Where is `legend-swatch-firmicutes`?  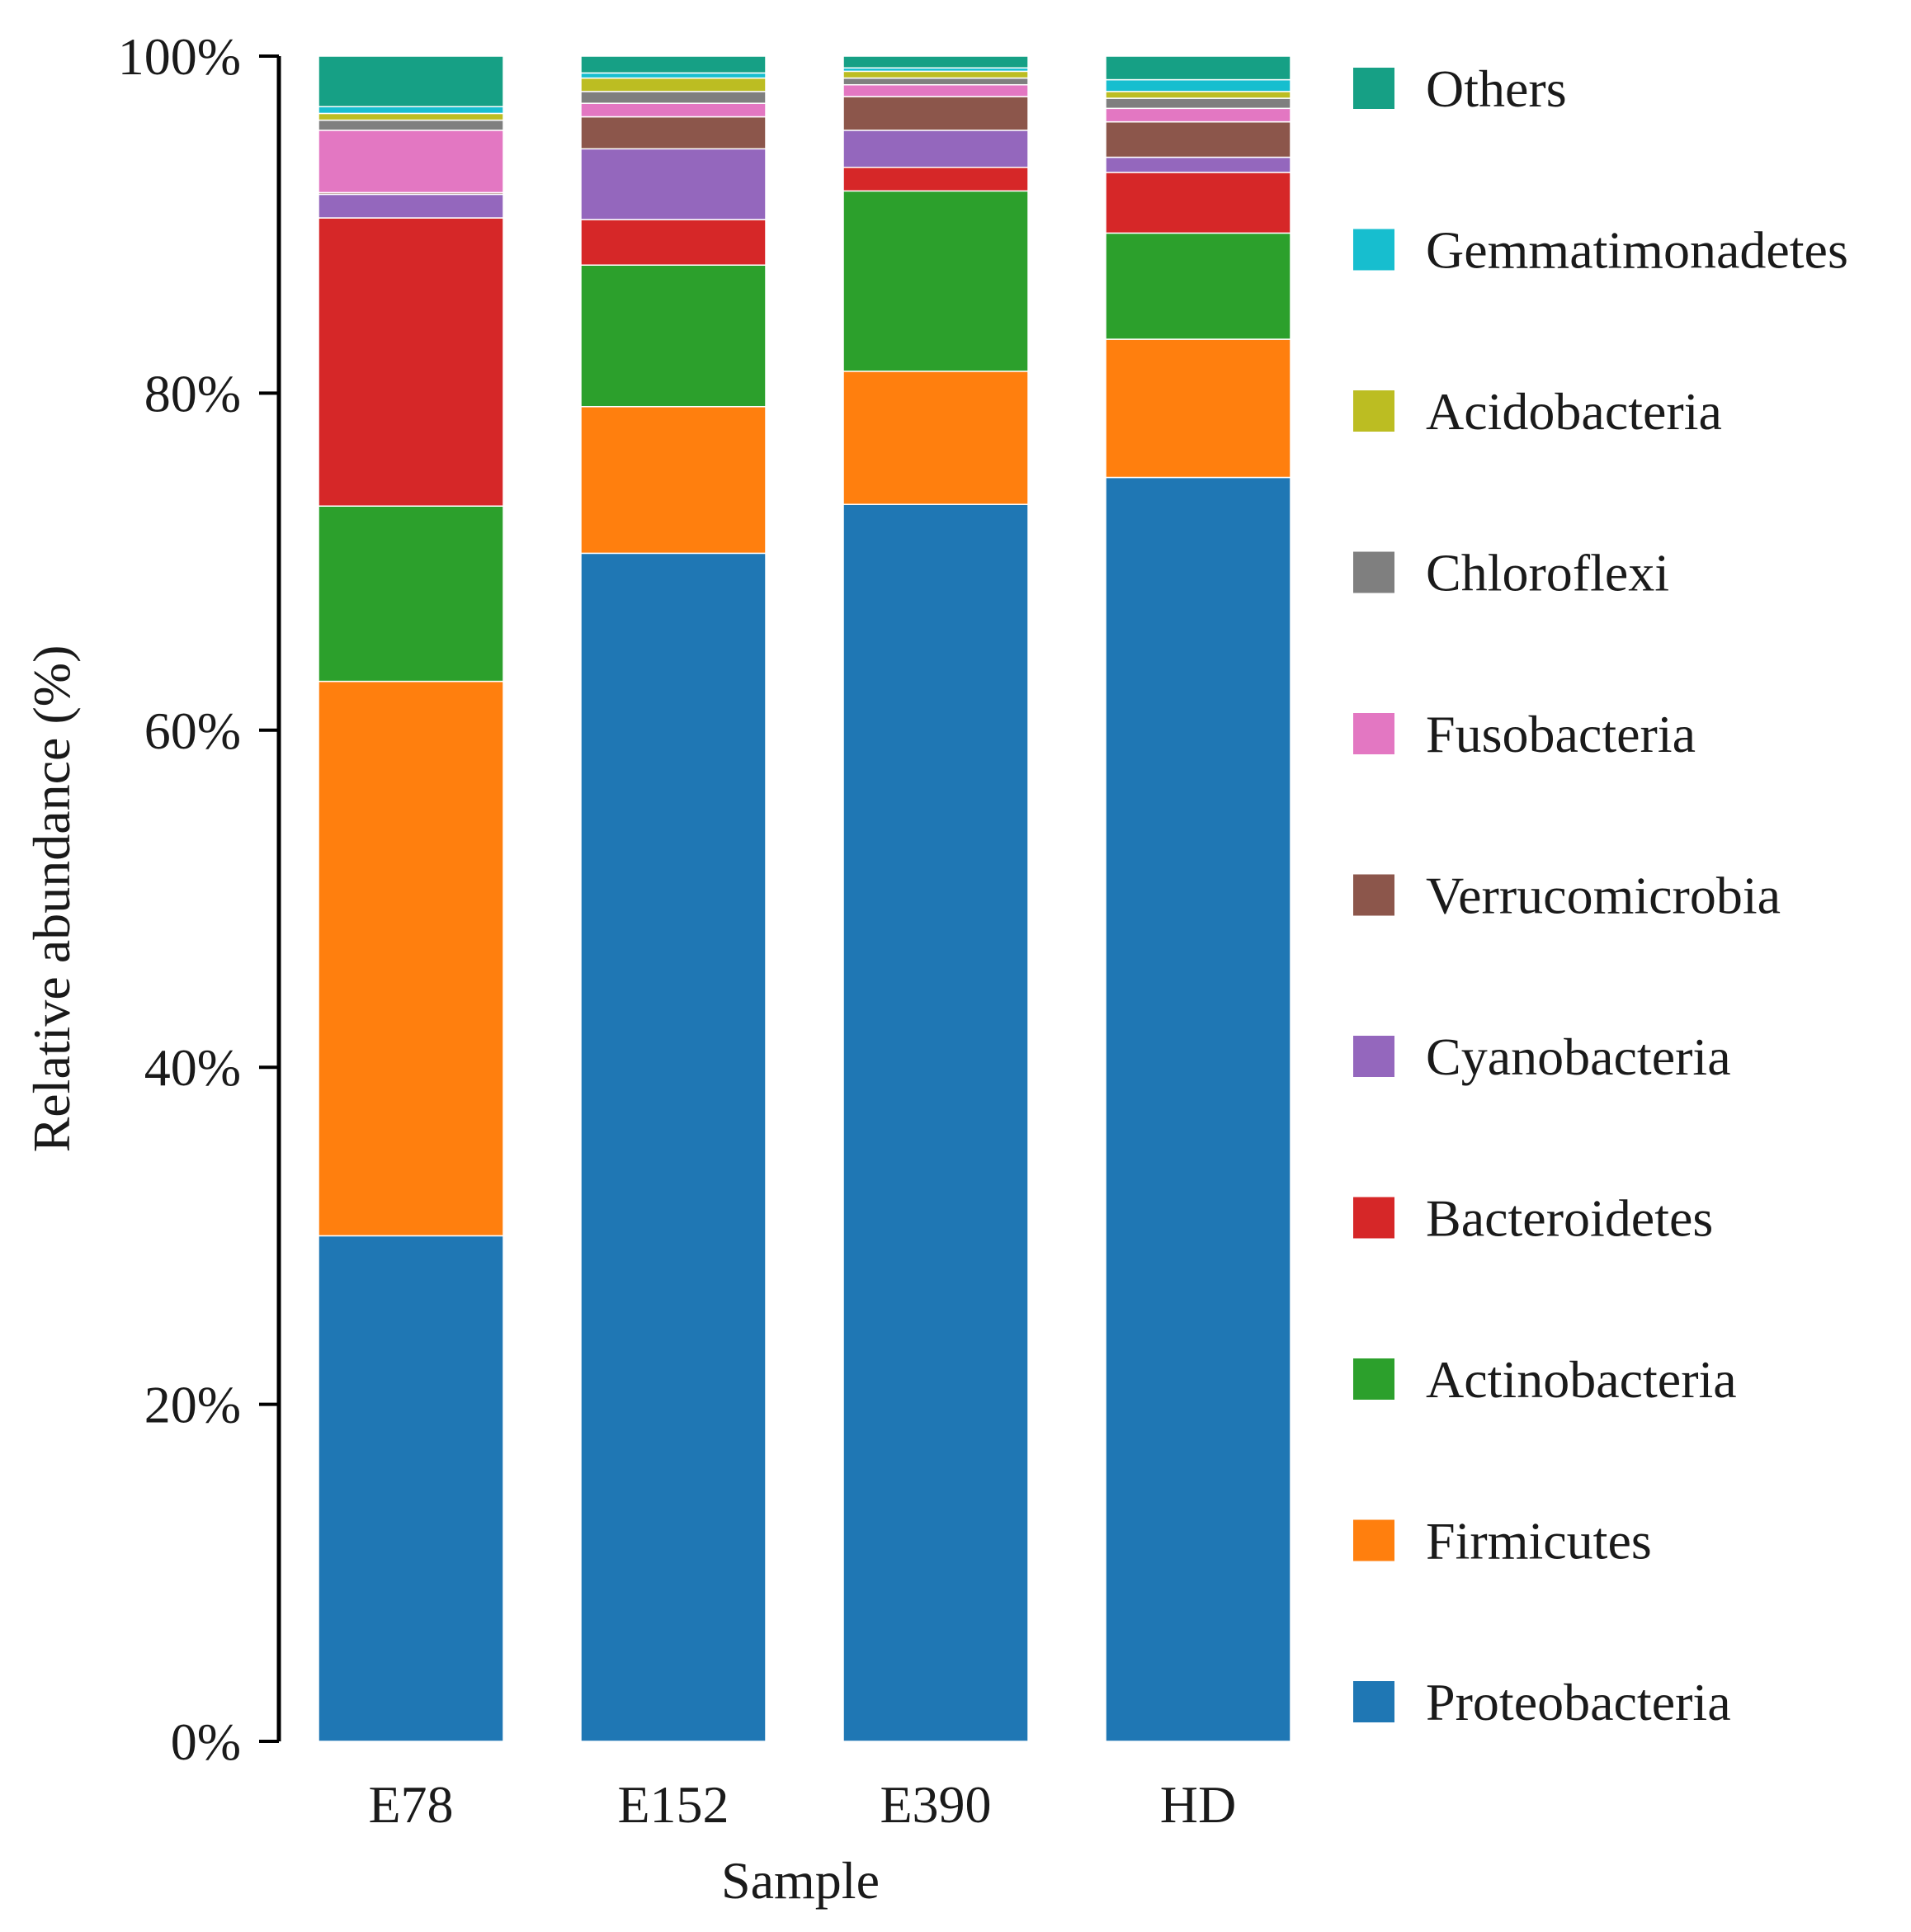
legend-swatch-firmicutes is located at coordinates (1373, 1540).